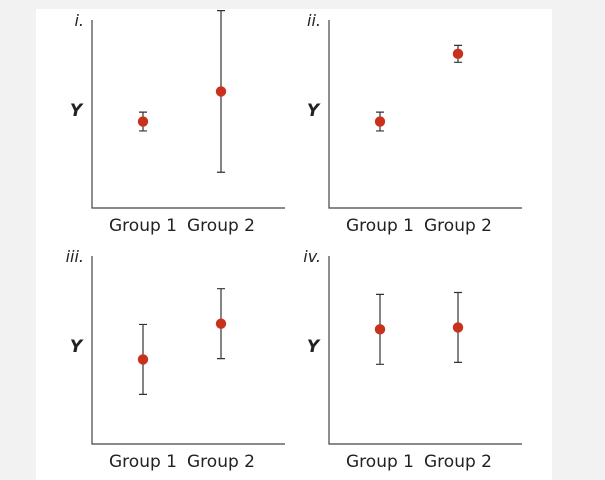  What do you see at coordinates (312, 256) in the screenshot?
I see `panel-label: iv.` at bounding box center [312, 256].